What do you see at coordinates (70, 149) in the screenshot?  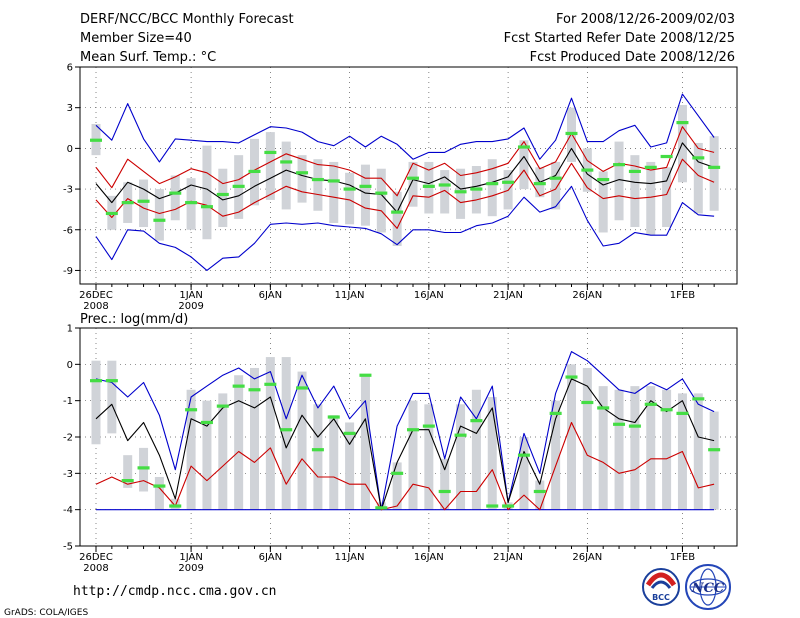 I see `y-tick-label: 0` at bounding box center [70, 149].